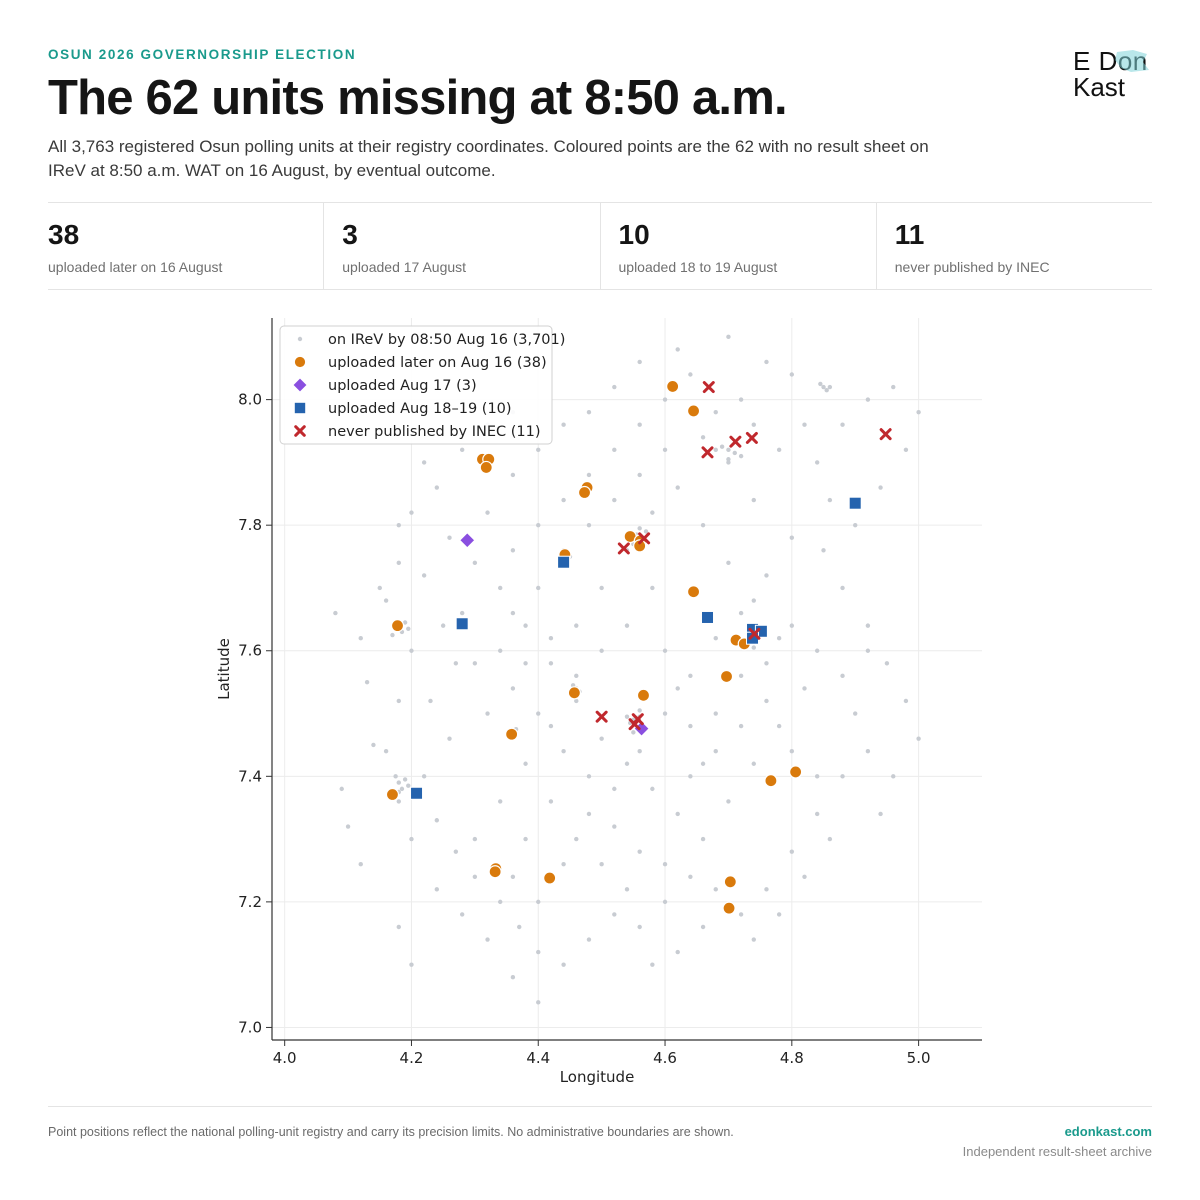  Describe the element at coordinates (461, 246) in the screenshot. I see `stat-uploaded-17: 3 uploaded 17 August` at that location.